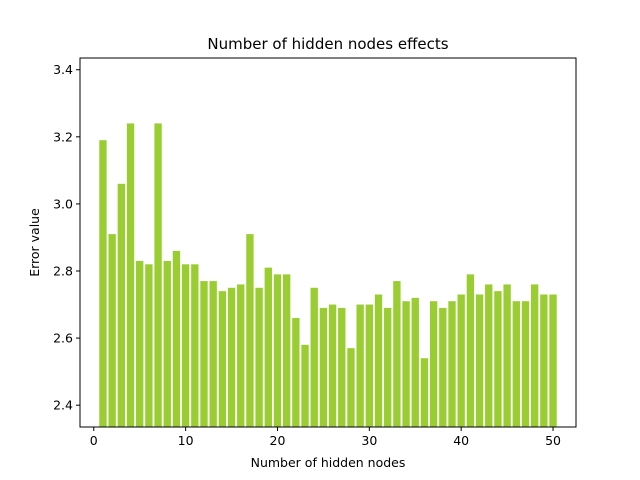 Image resolution: width=640 pixels, height=480 pixels. I want to click on x-tick-label: 0, so click(94, 440).